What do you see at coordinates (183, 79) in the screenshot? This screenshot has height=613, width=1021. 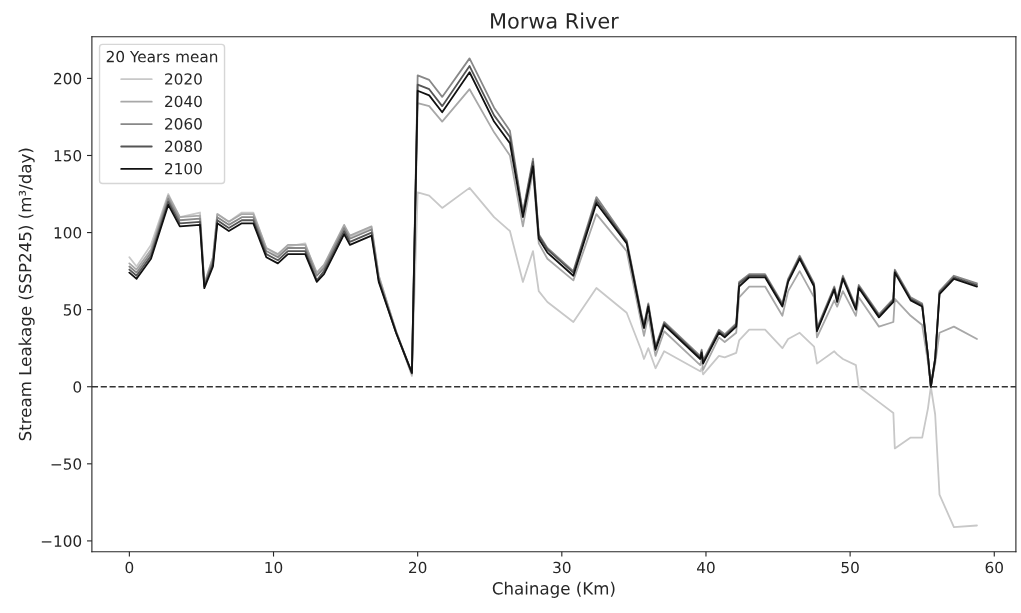 I see `legend-label: 2020` at bounding box center [183, 79].